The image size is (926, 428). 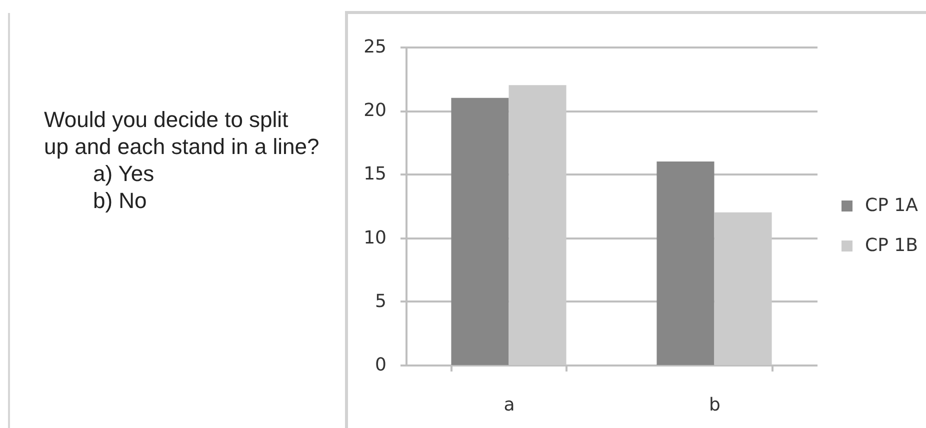 I want to click on y-tick-label: 10, so click(x=375, y=237).